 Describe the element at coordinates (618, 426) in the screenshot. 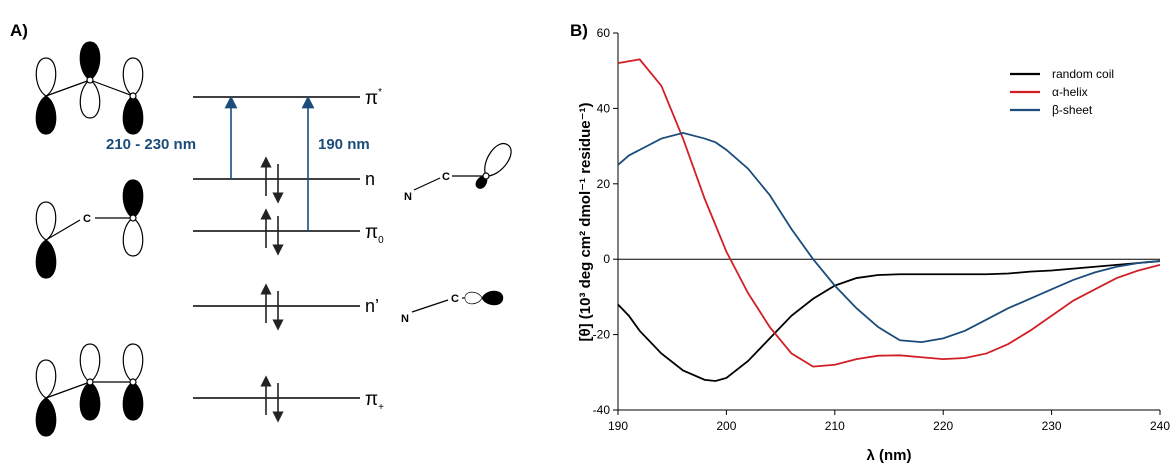

I see `x-tick-label: 190` at that location.